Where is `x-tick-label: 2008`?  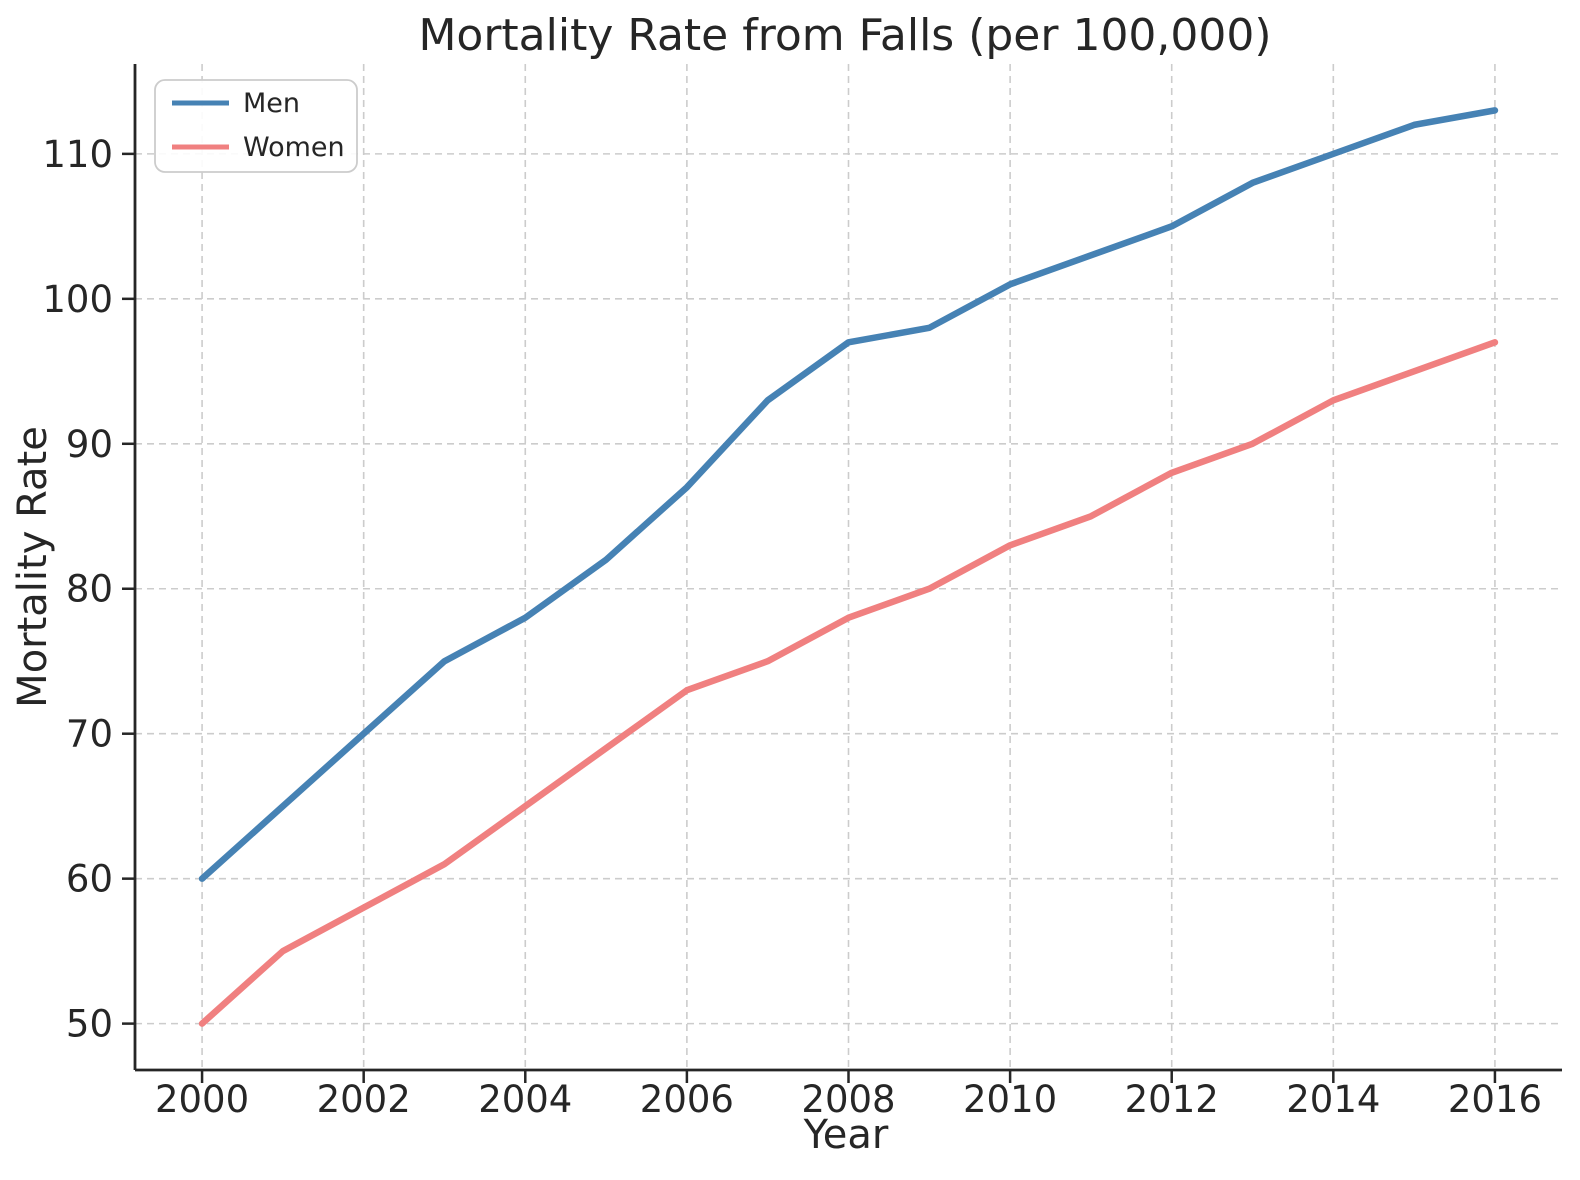 x-tick-label: 2008 is located at coordinates (848, 1099).